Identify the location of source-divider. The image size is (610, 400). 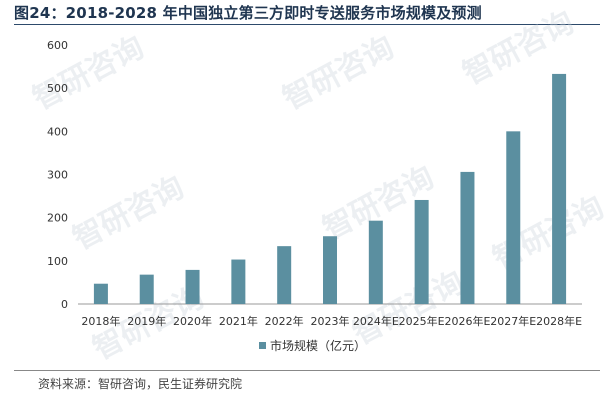
(307, 370).